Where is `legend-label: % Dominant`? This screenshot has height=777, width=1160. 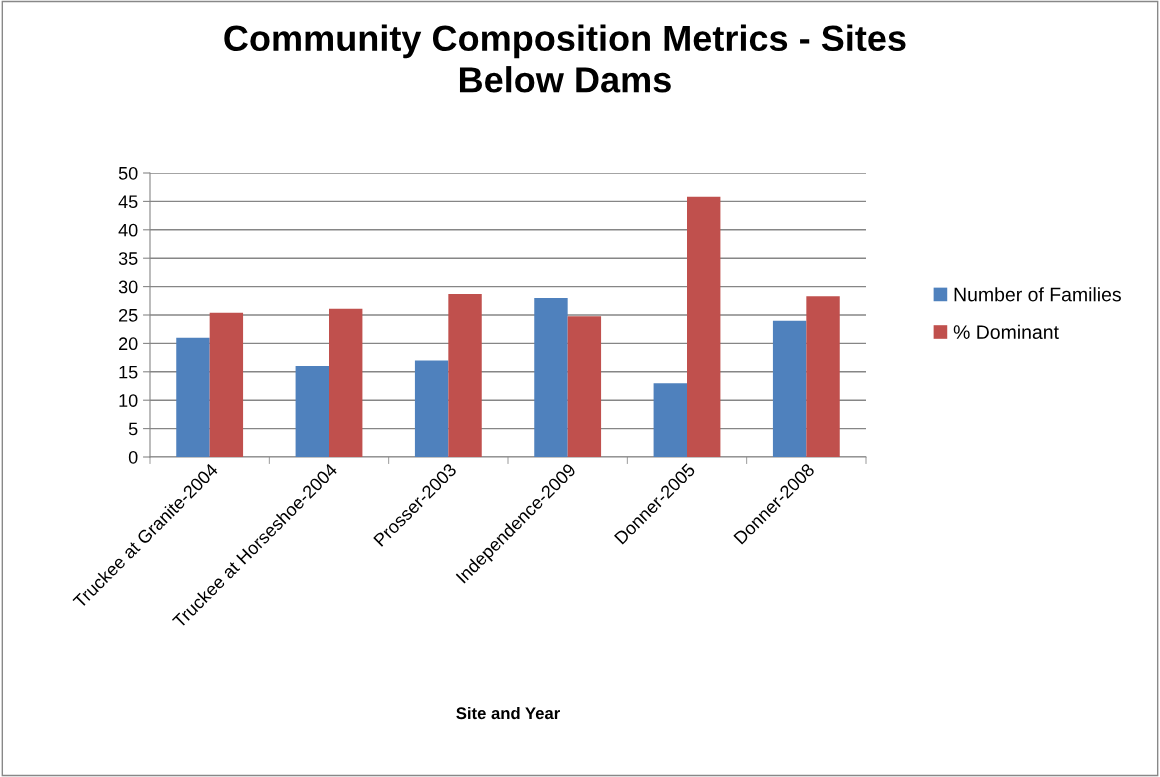
legend-label: % Dominant is located at coordinates (1006, 331).